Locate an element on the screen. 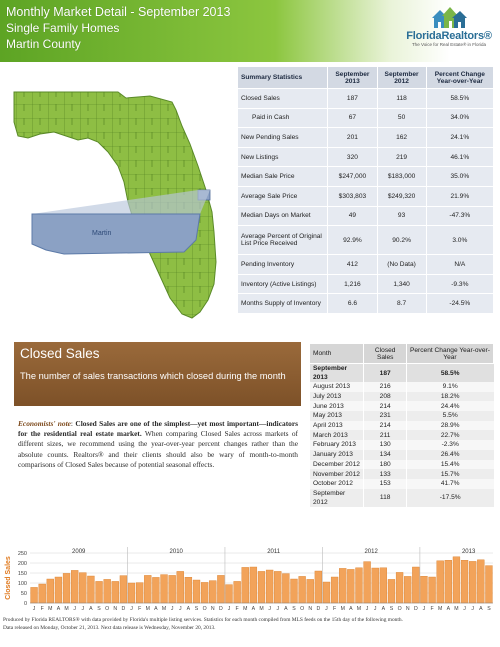 The width and height of the screenshot is (500, 647). month-label: July 2013 is located at coordinates (336, 396).